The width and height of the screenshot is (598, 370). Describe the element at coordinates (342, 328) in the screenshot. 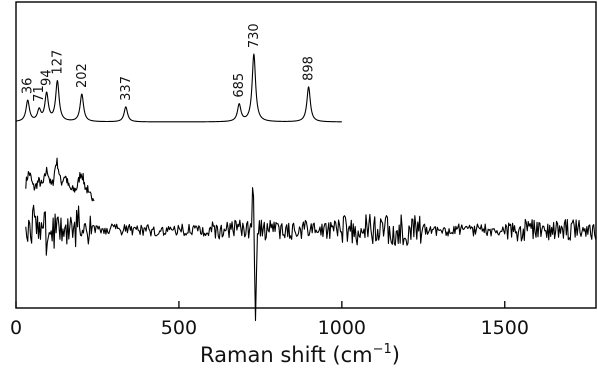

I see `x-tick-label-1000: 1000` at that location.